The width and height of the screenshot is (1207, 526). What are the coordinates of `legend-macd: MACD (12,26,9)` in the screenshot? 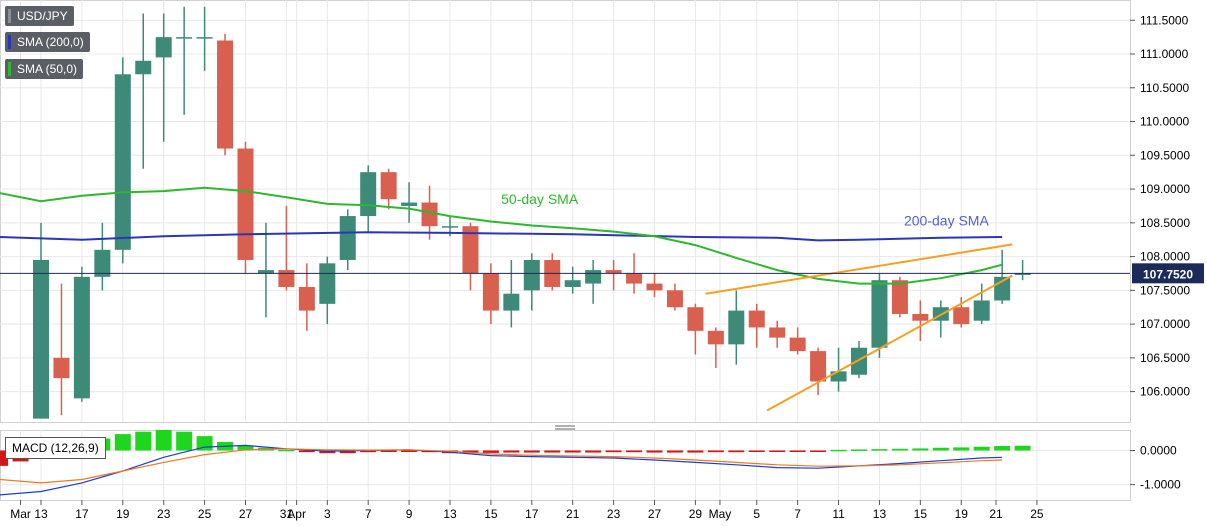 It's located at (55, 448).